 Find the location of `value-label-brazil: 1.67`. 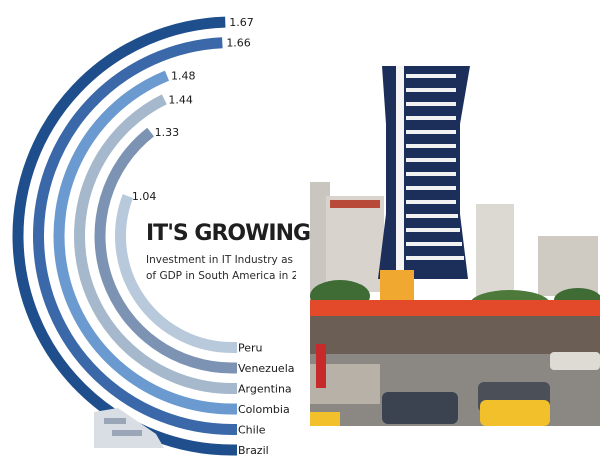

value-label-brazil: 1.67 is located at coordinates (241, 22).